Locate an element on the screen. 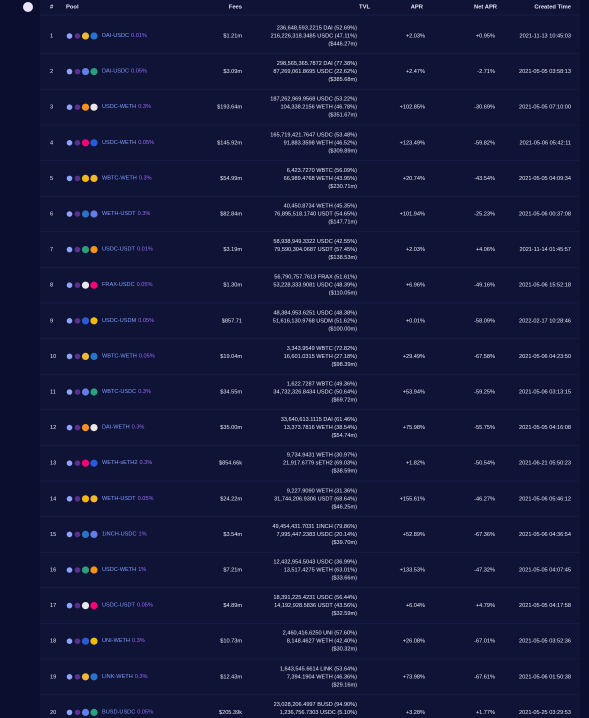 The width and height of the screenshot is (589, 718). pool-link: USDC-USDT 0.05% is located at coordinates (127, 606).